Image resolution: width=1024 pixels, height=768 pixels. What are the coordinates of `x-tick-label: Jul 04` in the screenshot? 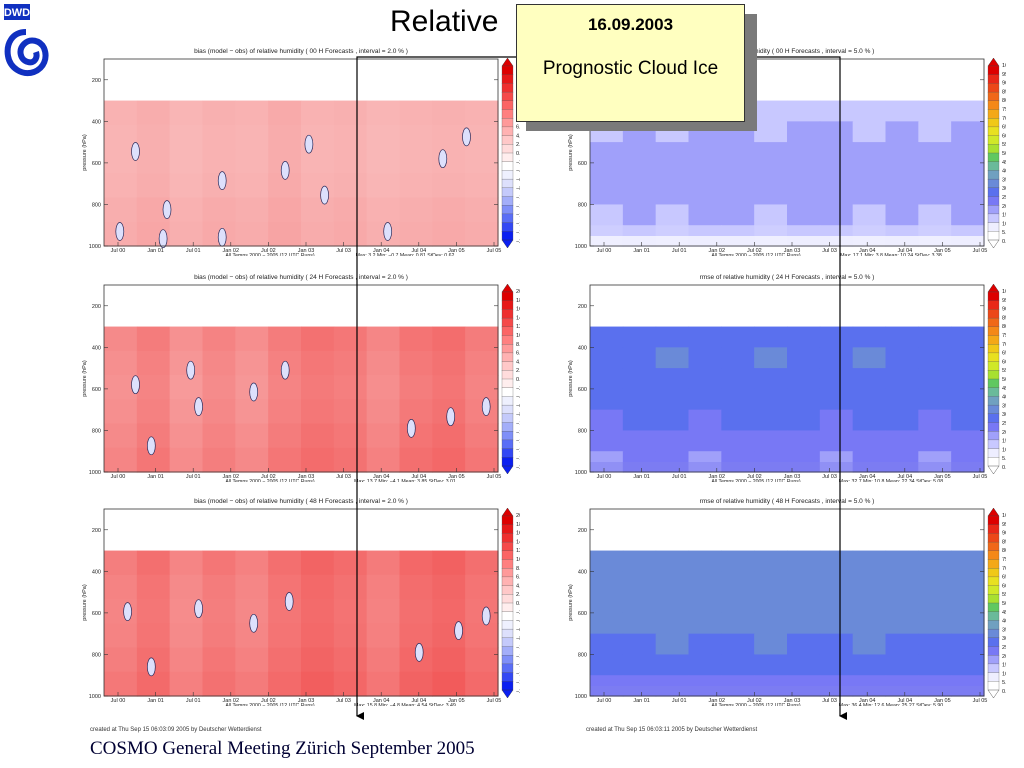 It's located at (904, 701).